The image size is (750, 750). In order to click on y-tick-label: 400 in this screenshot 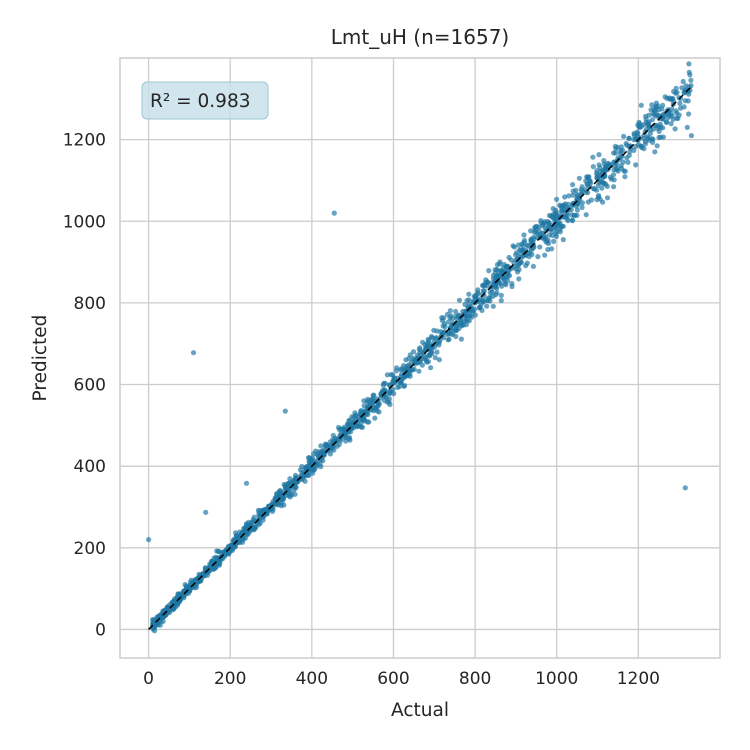, I will do `click(90, 467)`.